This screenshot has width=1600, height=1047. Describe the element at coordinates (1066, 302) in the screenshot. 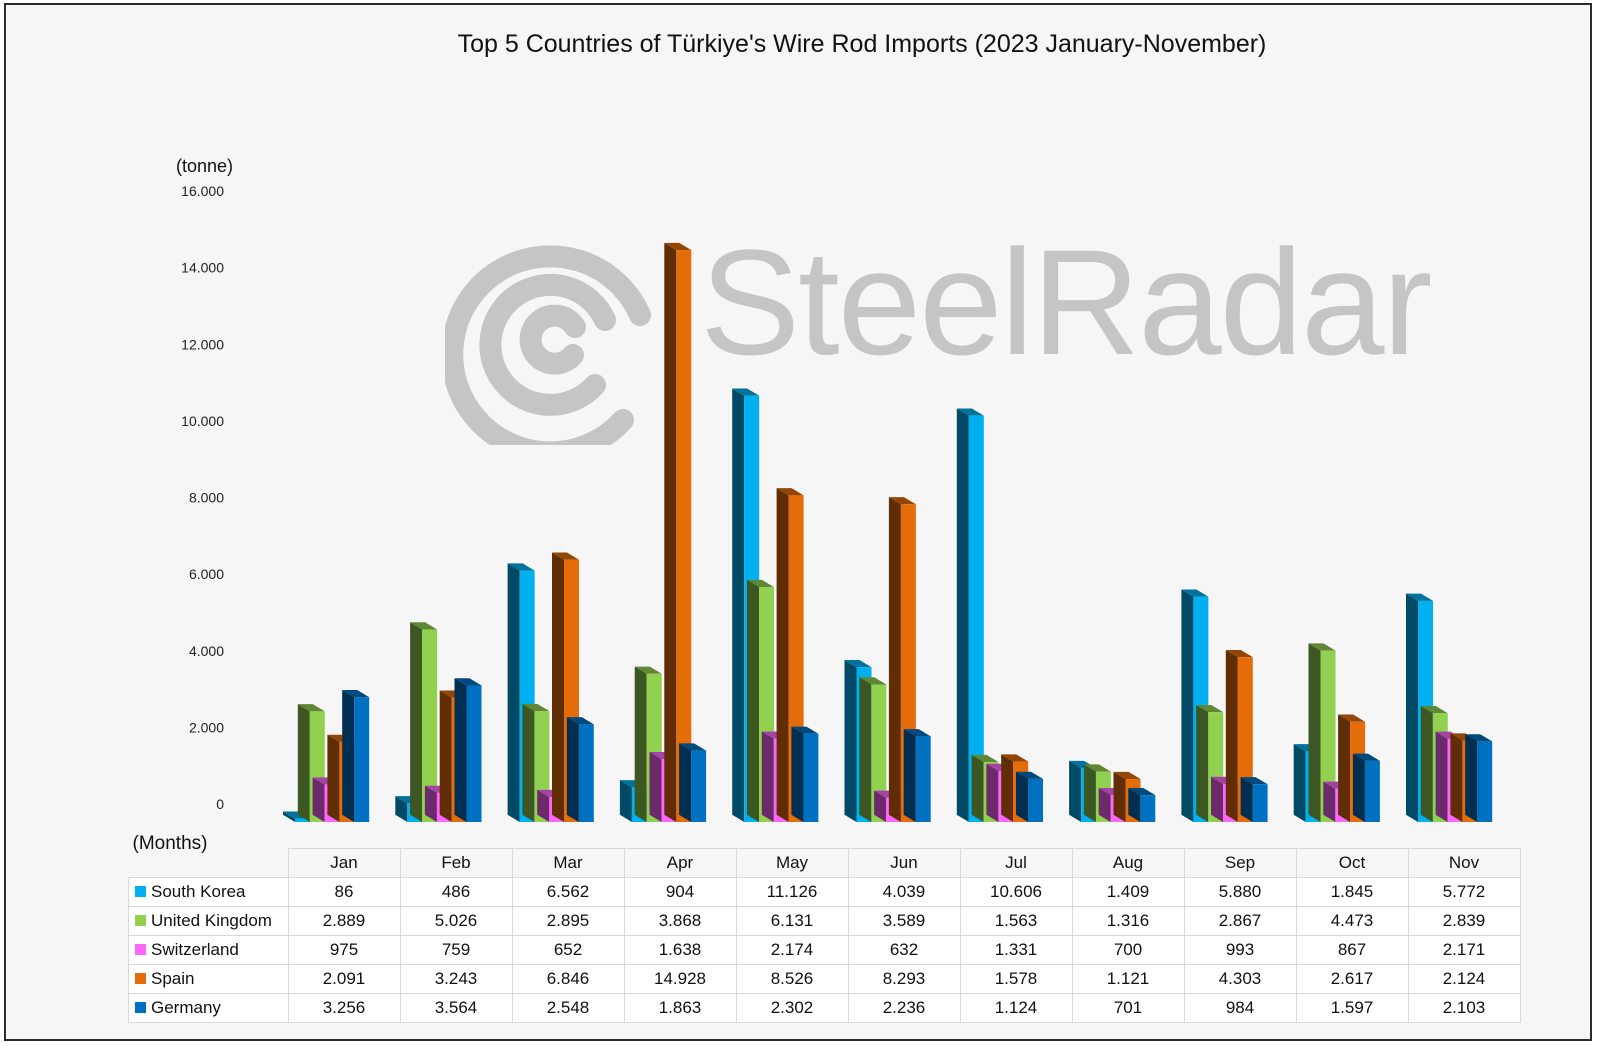

I see `watermark-text: SteelRadar` at that location.